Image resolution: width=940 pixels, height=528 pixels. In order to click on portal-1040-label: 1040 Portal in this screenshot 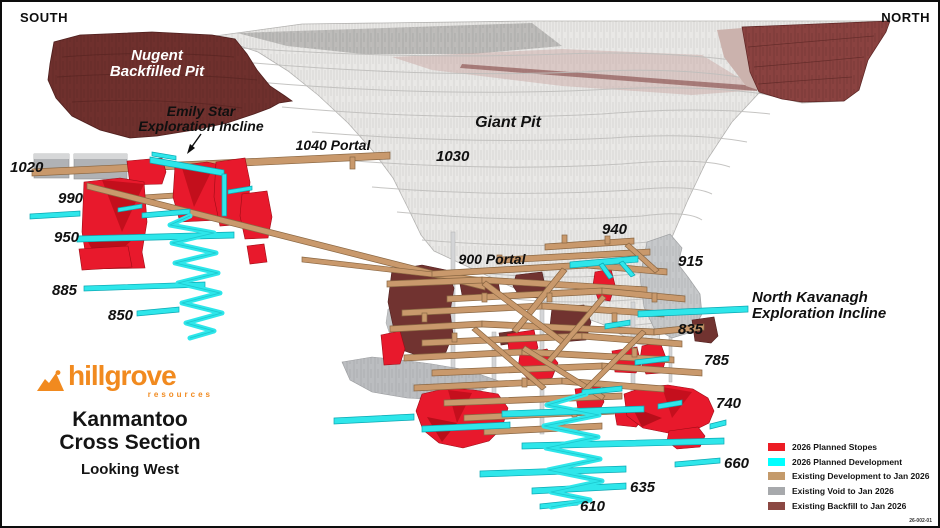, I will do `click(333, 145)`.